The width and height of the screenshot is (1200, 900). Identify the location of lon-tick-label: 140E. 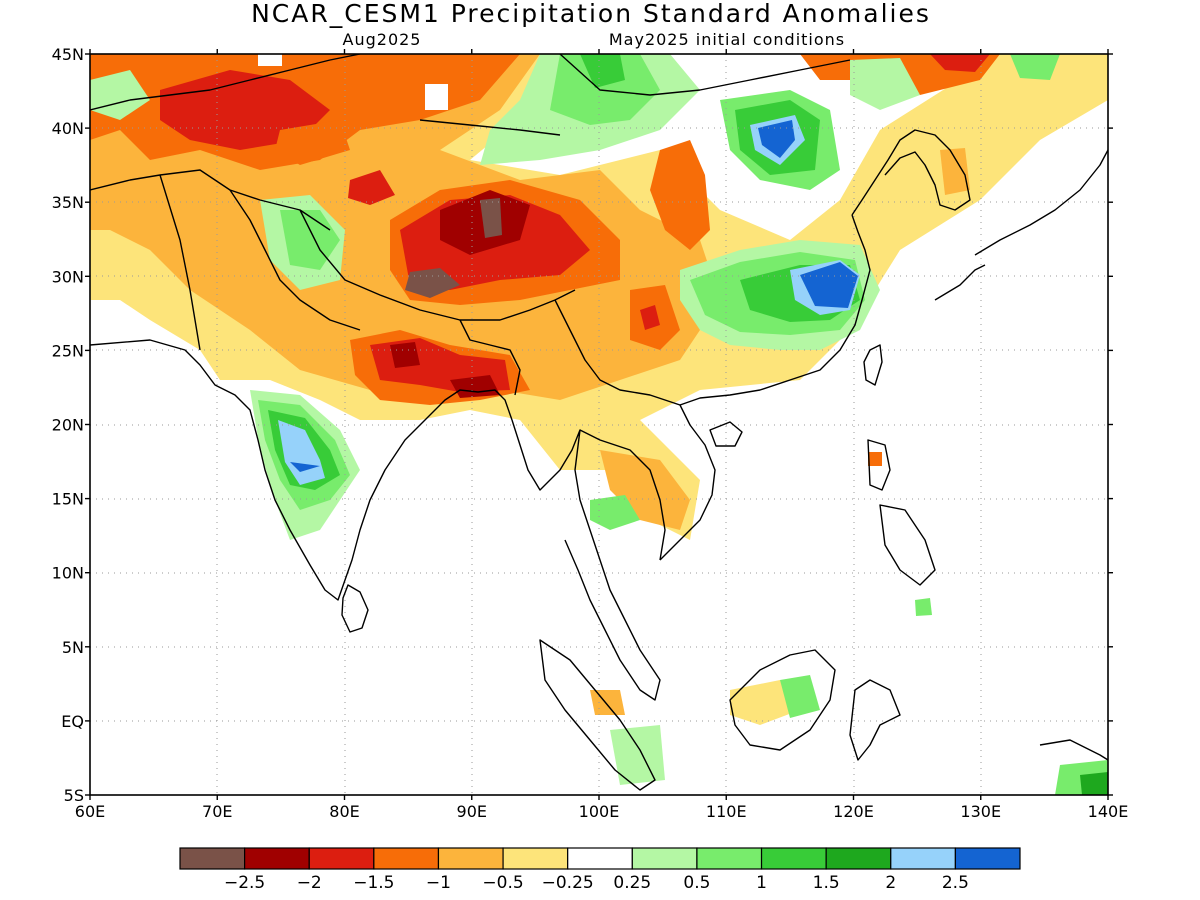
(1108, 811).